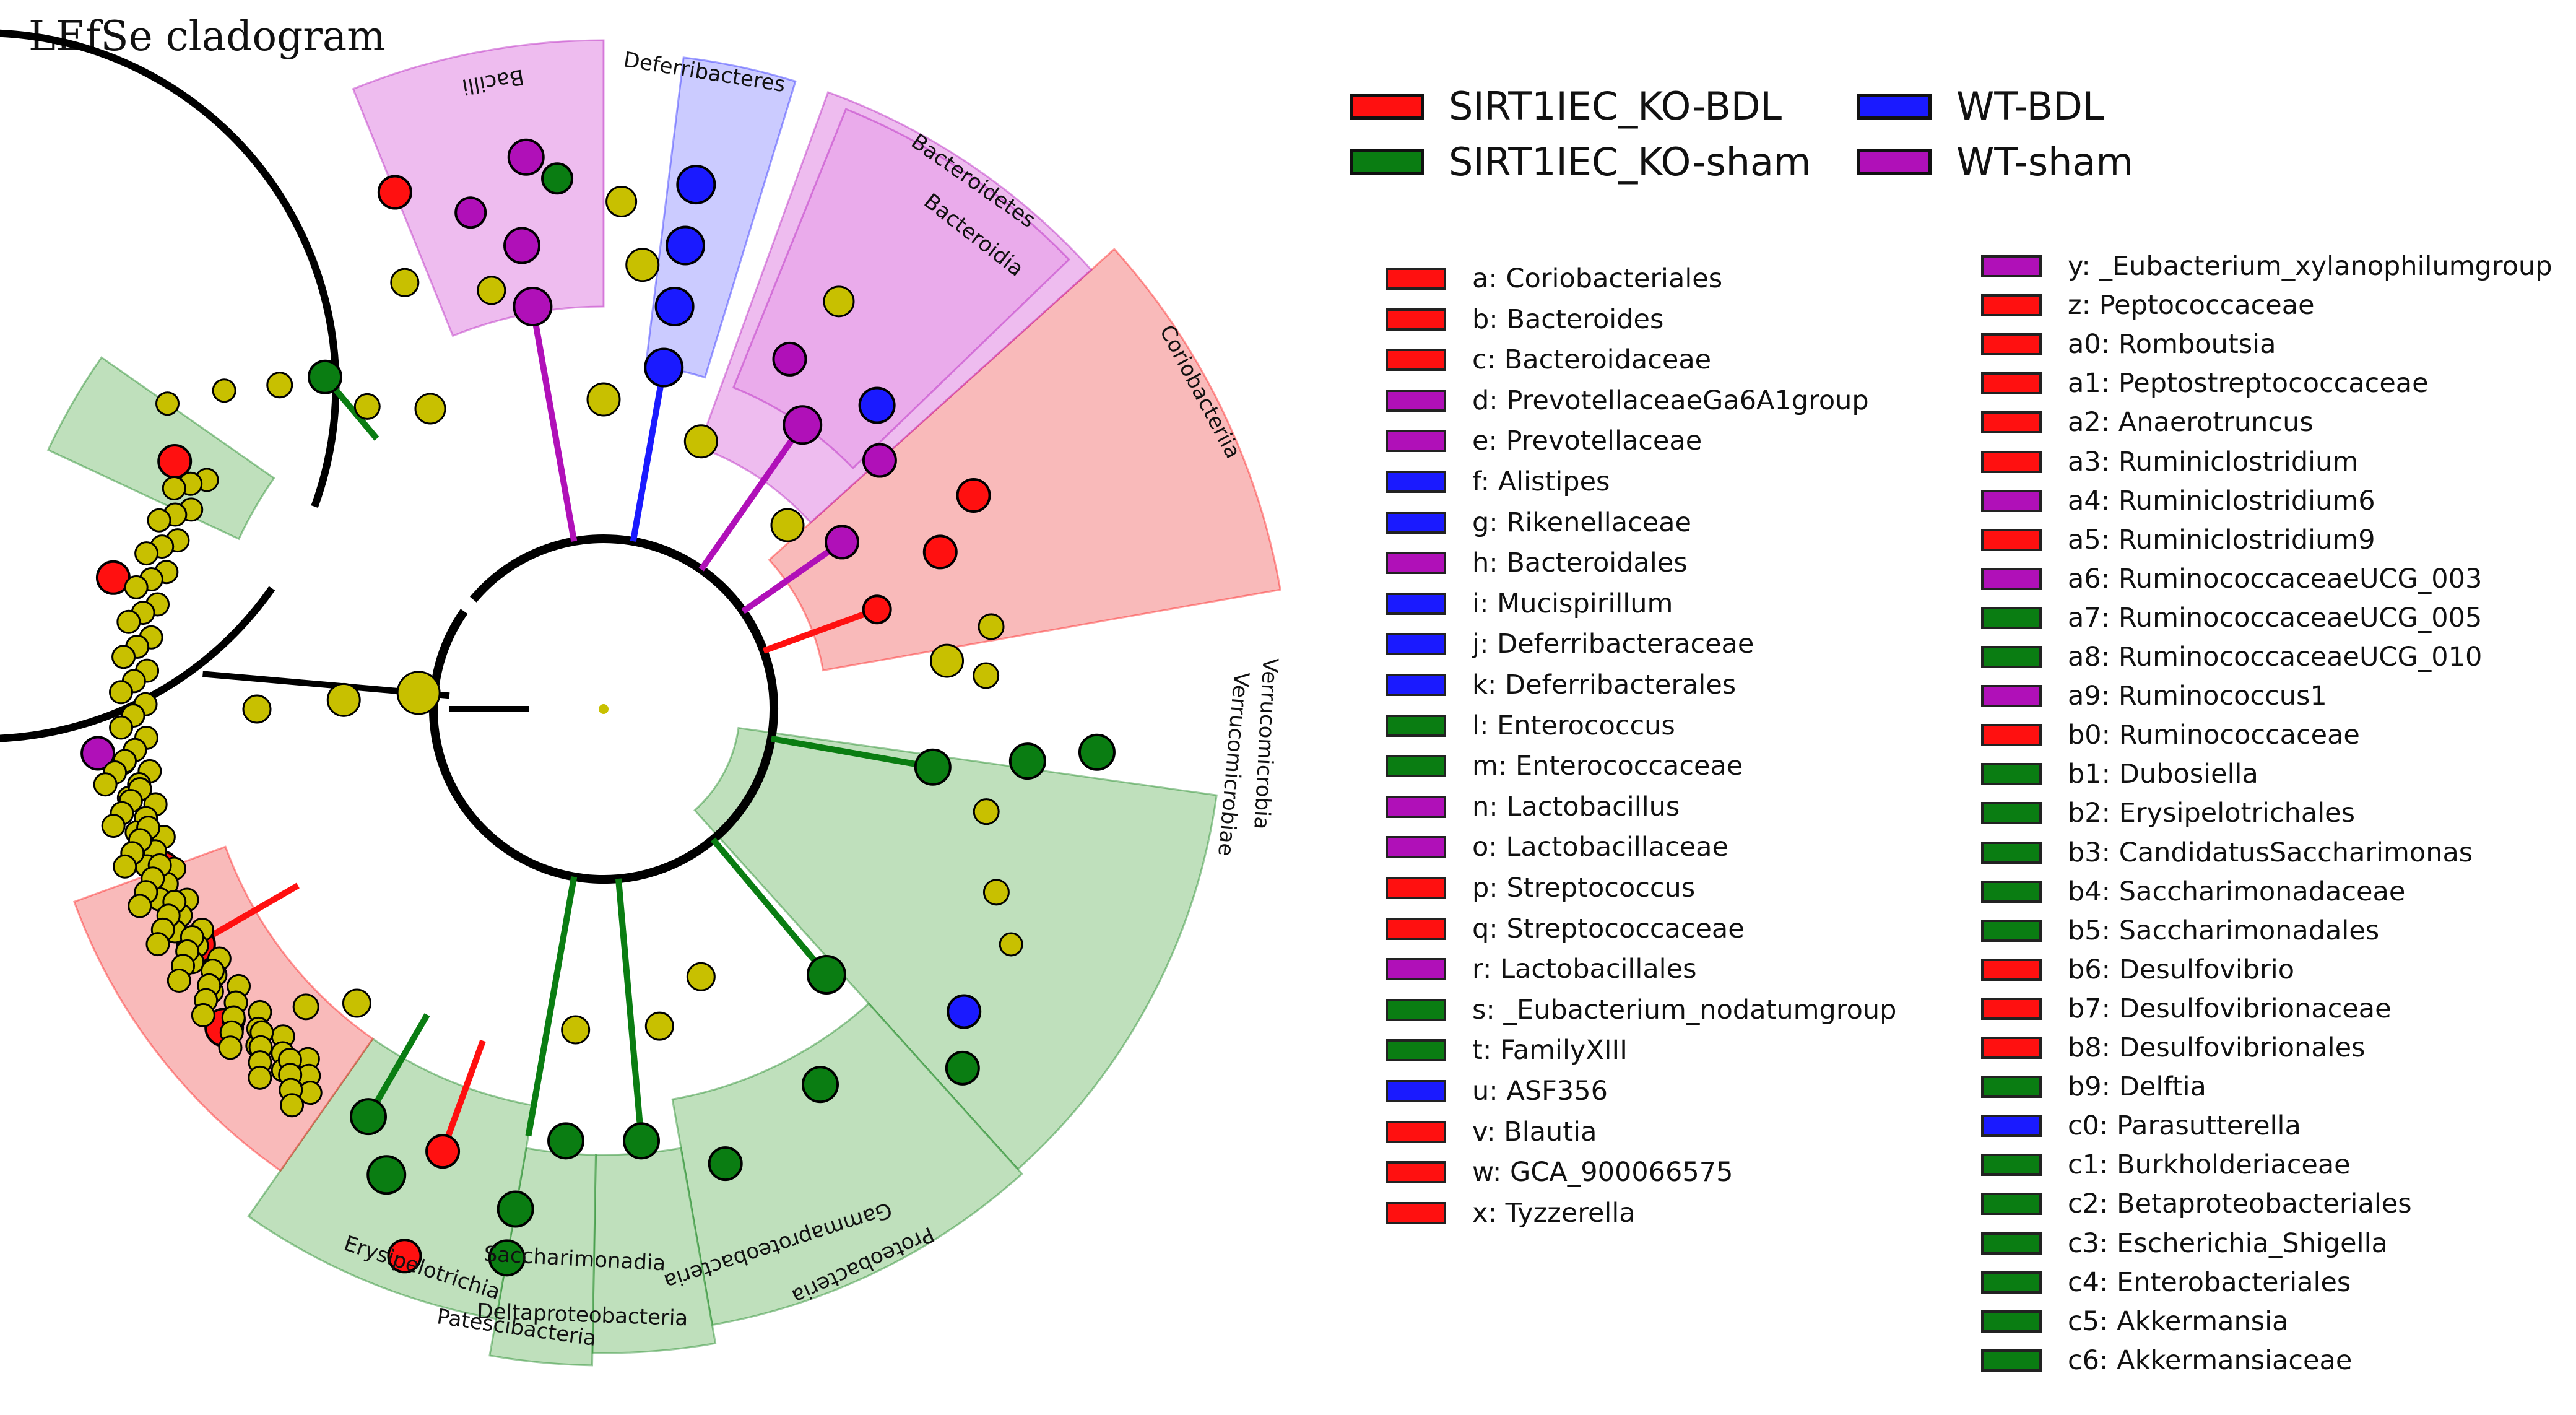 The height and width of the screenshot is (1415, 2576). What do you see at coordinates (1894, 106) in the screenshot?
I see `group-swatch` at bounding box center [1894, 106].